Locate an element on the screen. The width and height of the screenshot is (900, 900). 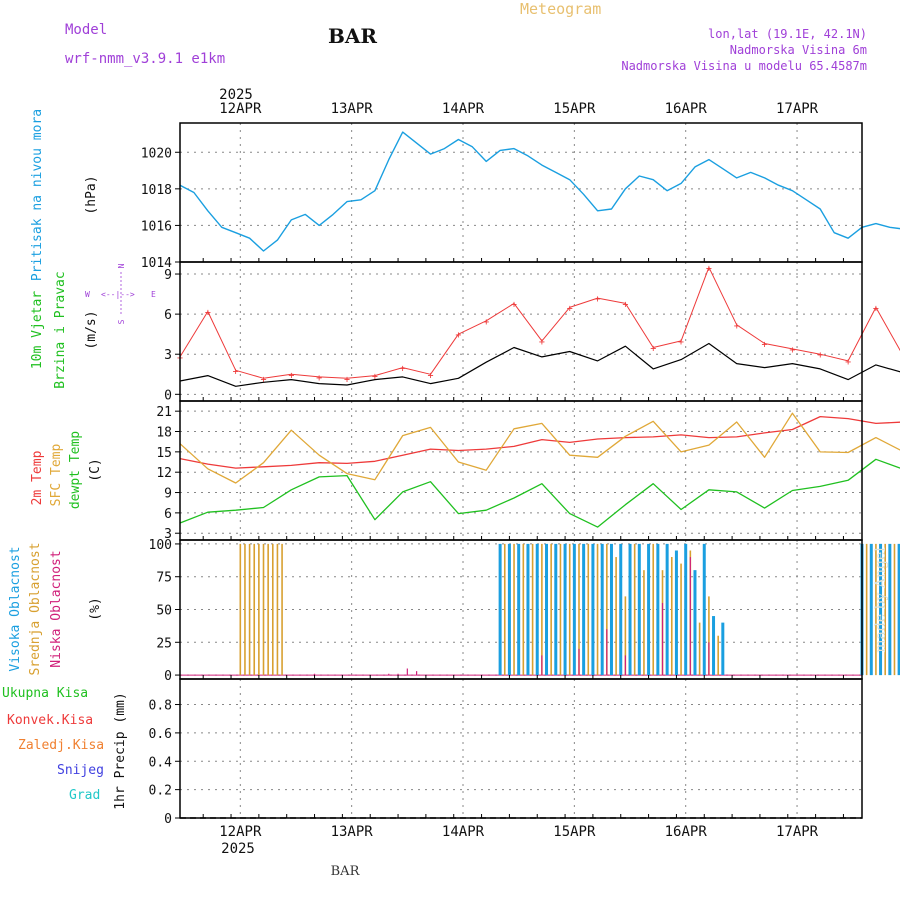
ytick-label: 75 is located at coordinates (164, 578).